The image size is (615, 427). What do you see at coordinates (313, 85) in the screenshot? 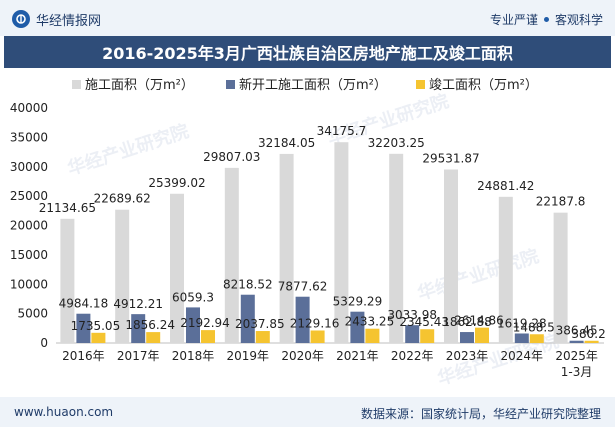
I see `legend-label-1: 新开工施工面积（万m²）` at bounding box center [313, 85].